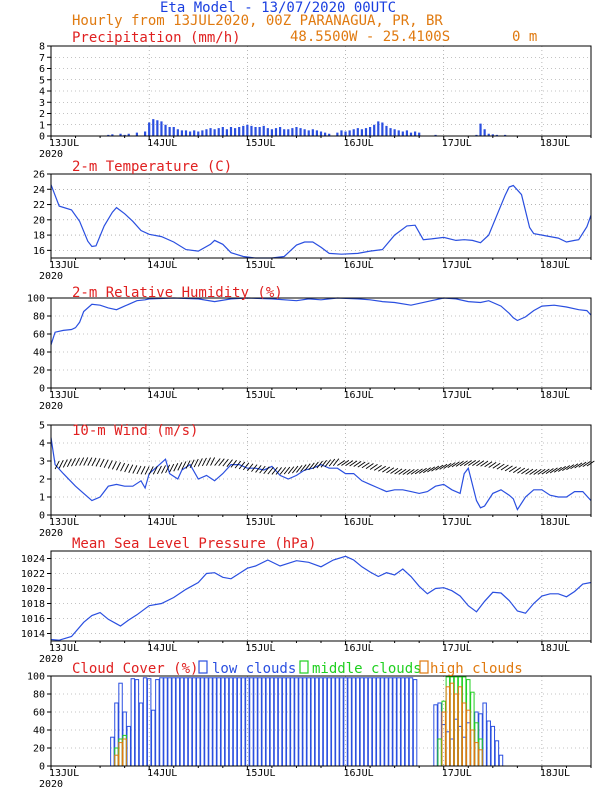  I want to click on precipitation-xtick-label: 15JUL, so click(260, 143).